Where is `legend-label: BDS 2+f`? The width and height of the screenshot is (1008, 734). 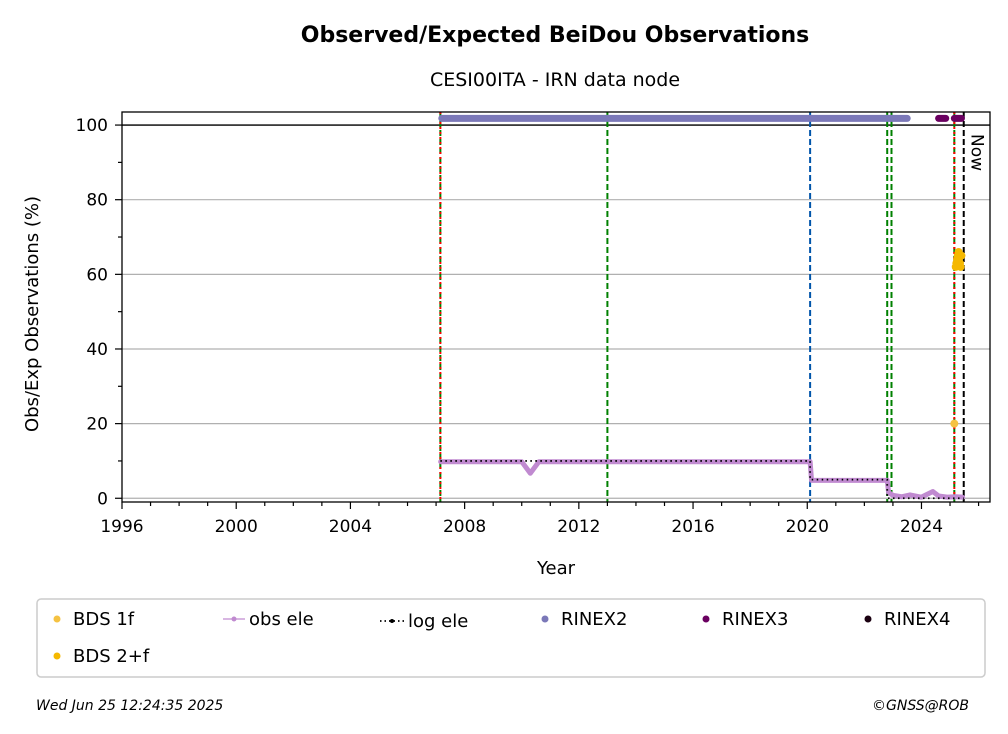
legend-label: BDS 2+f is located at coordinates (111, 656).